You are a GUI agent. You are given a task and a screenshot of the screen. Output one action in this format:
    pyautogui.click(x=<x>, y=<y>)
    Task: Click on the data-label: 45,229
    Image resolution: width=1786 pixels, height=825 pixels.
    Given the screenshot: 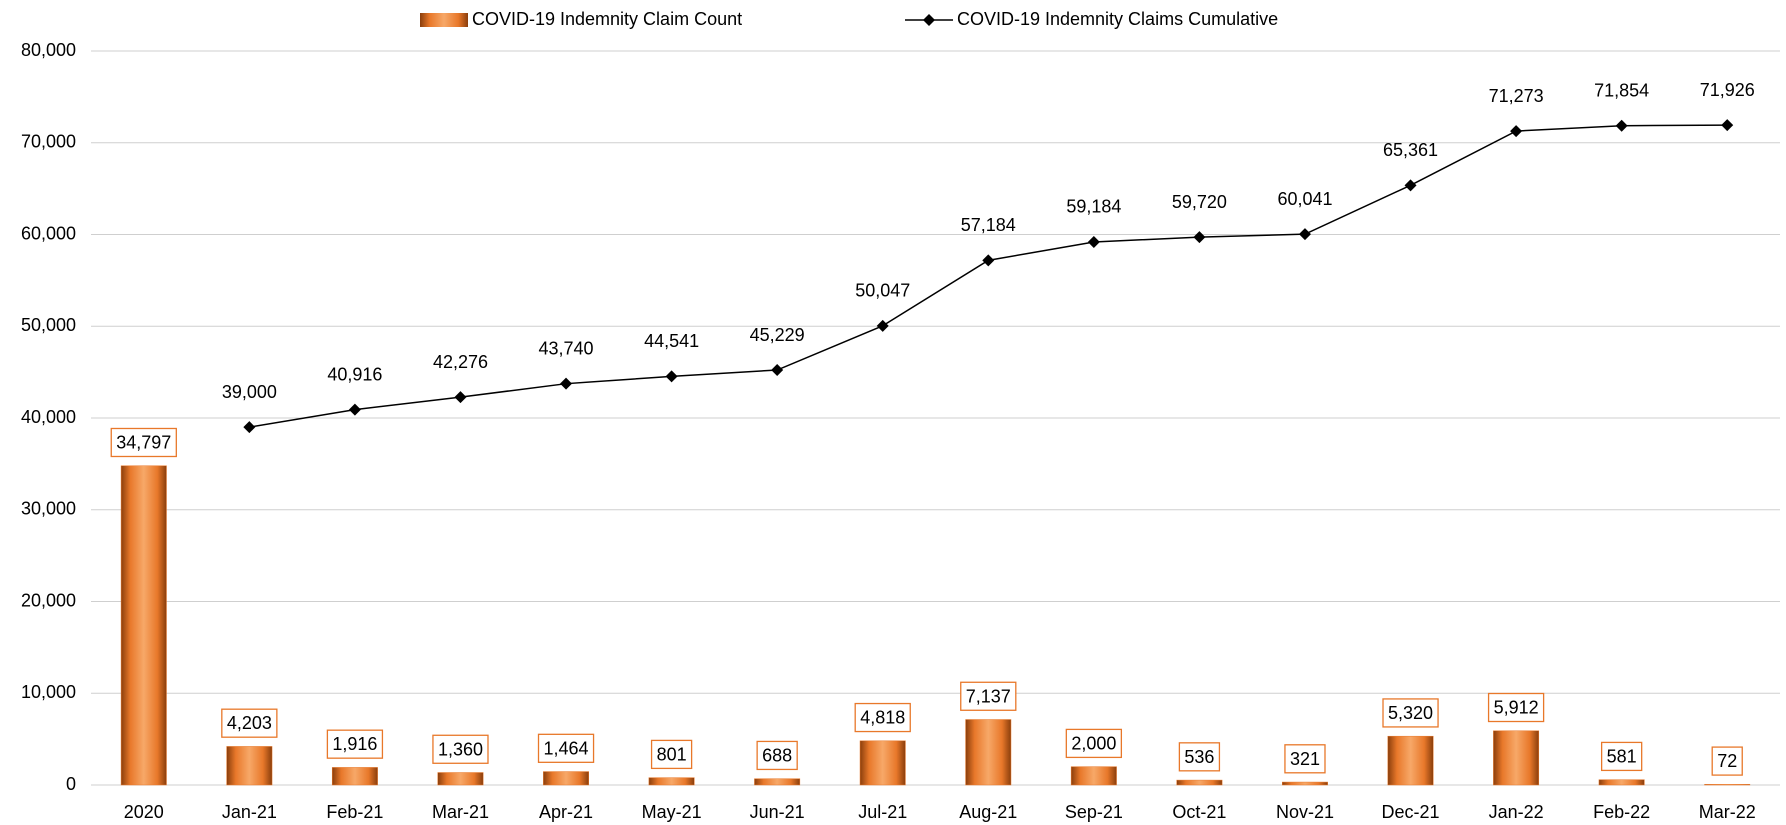 What is the action you would take?
    pyautogui.click(x=777, y=335)
    